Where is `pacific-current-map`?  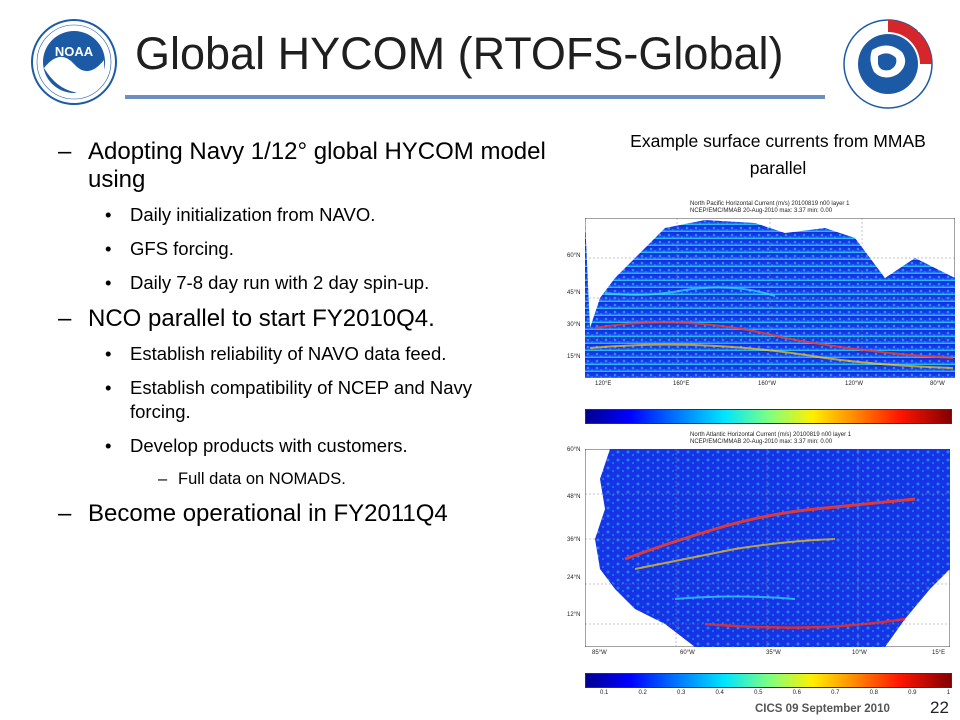 pacific-current-map is located at coordinates (770, 298).